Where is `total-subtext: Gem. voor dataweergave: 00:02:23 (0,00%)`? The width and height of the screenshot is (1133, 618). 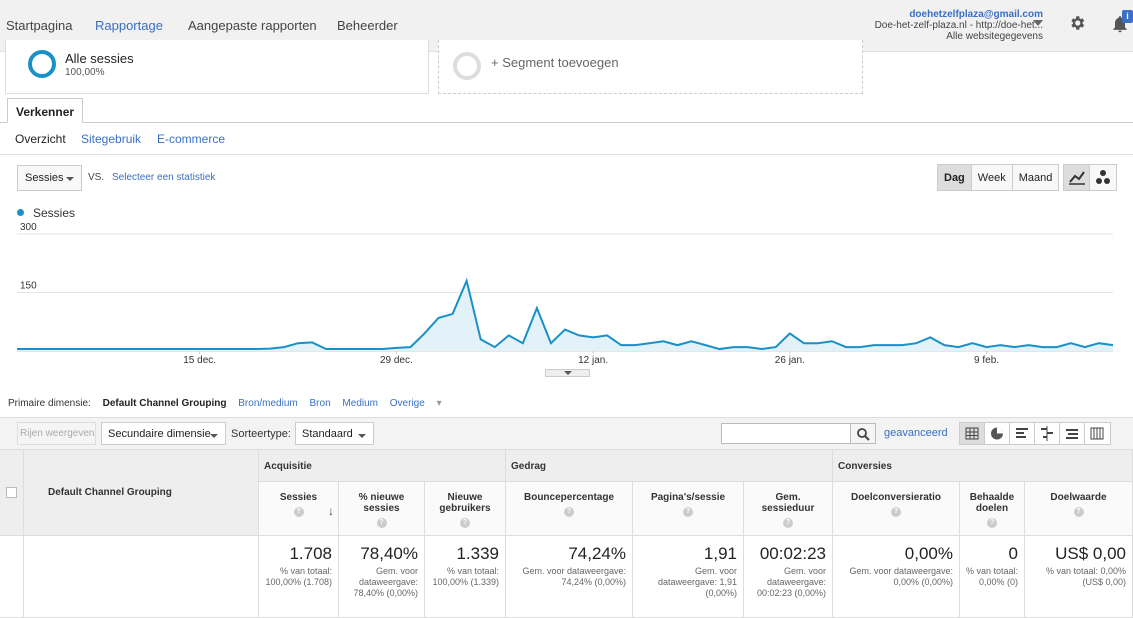 total-subtext: Gem. voor dataweergave: 00:02:23 (0,00%) is located at coordinates (791, 582).